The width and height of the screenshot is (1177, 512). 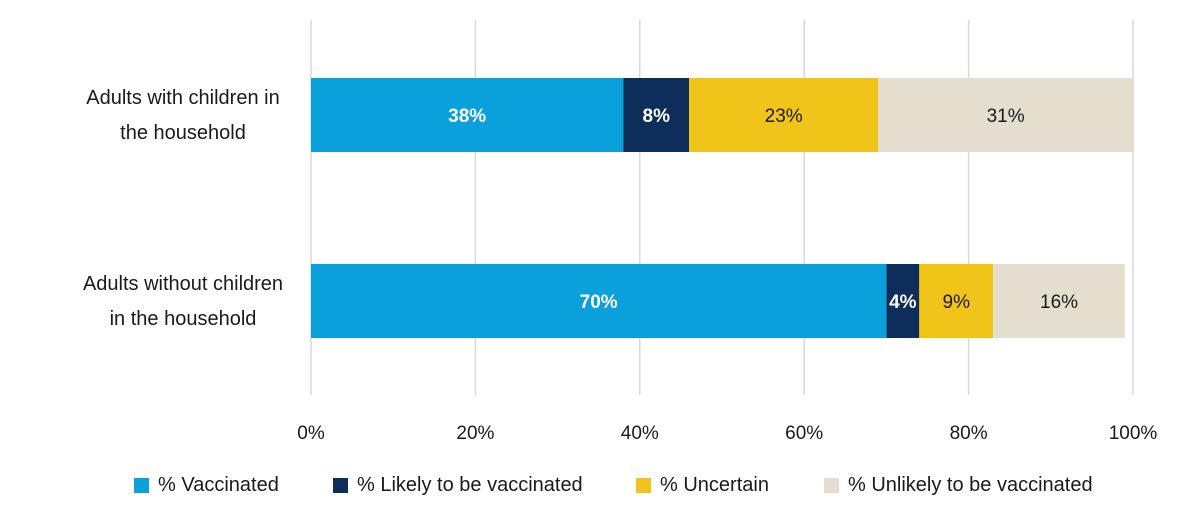 What do you see at coordinates (470, 484) in the screenshot?
I see `legend-label: % Likely to be vaccinated` at bounding box center [470, 484].